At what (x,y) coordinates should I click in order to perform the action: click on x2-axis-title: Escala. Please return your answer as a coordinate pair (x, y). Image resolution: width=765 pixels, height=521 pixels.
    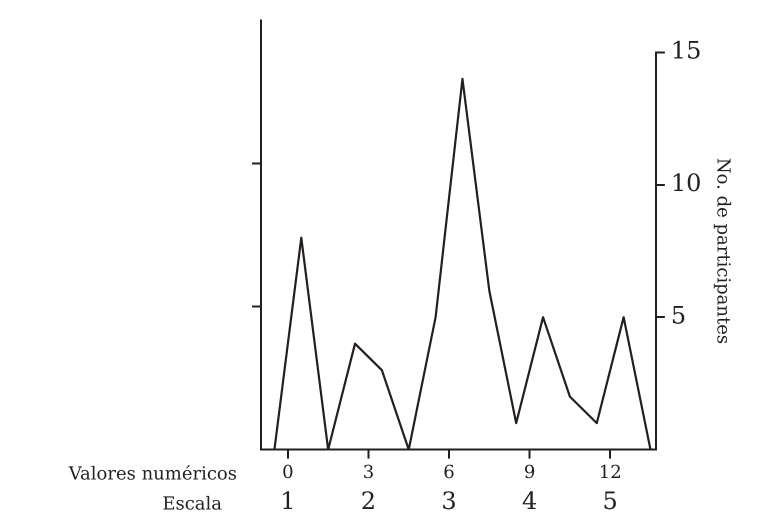
    Looking at the image, I should click on (192, 503).